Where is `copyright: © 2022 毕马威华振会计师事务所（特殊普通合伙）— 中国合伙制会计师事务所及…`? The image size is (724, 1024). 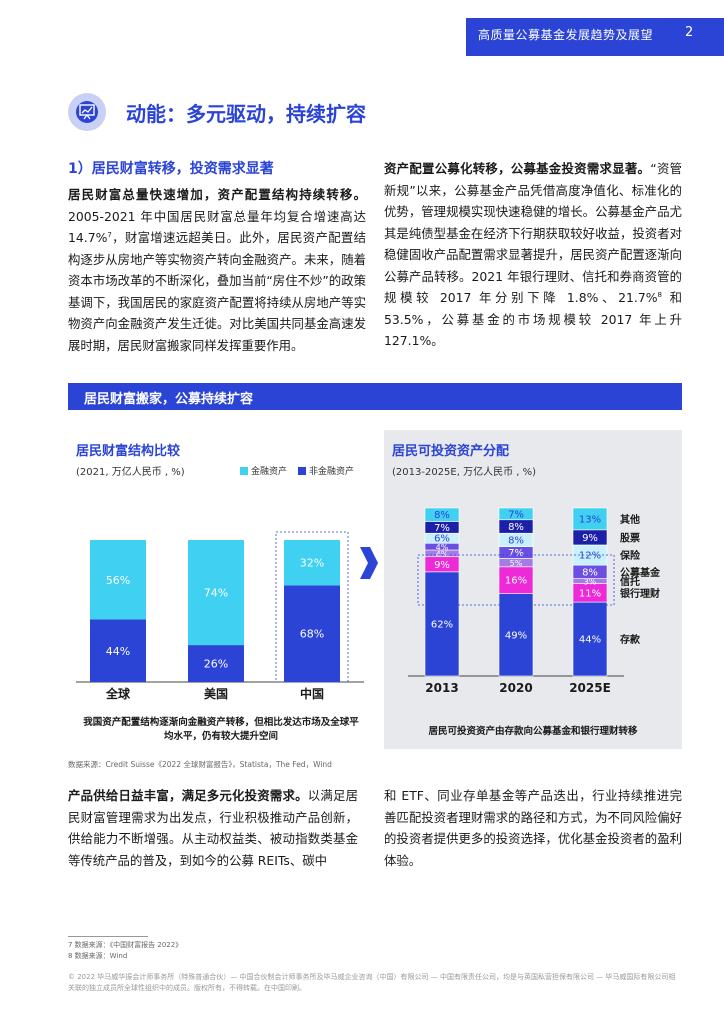 copyright: © 2022 毕马威华振会计师事务所（特殊普通合伙）— 中国合伙制会计师事务所及… is located at coordinates (372, 982).